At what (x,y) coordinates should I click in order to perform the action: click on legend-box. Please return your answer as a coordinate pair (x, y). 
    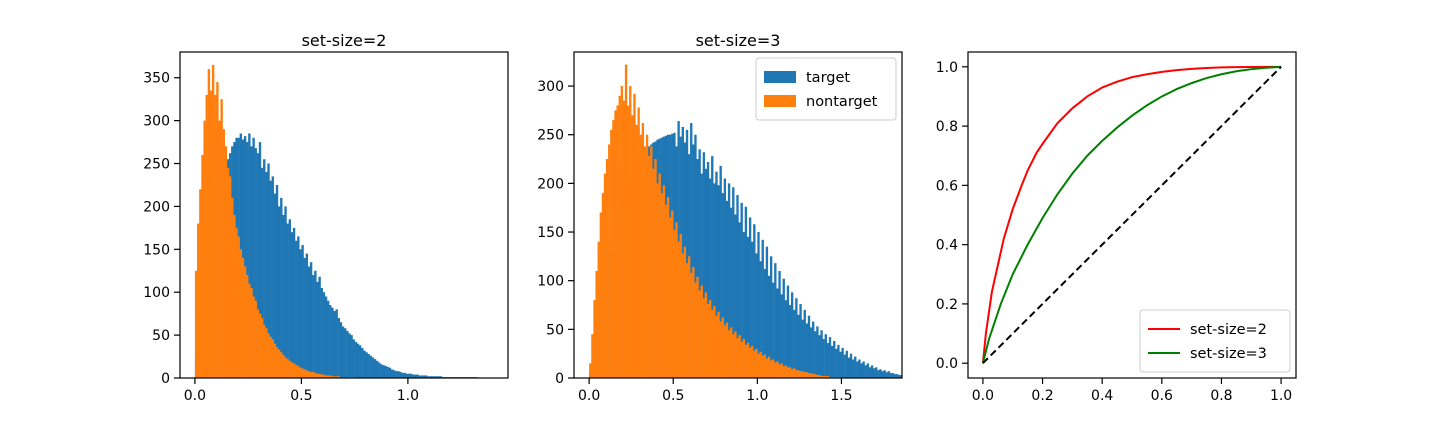
    Looking at the image, I should click on (1215, 341).